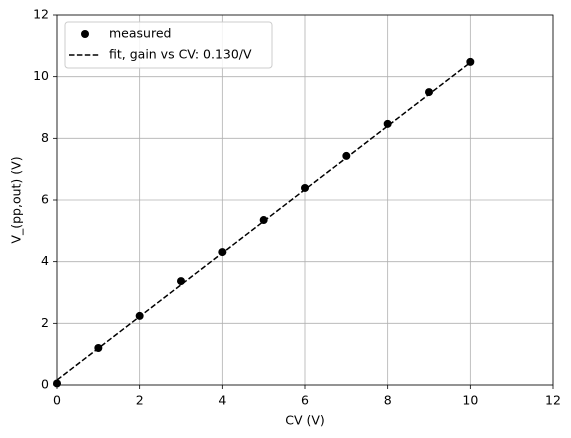 The height and width of the screenshot is (438, 571). Describe the element at coordinates (553, 400) in the screenshot. I see `x-tick-label: 12` at that location.